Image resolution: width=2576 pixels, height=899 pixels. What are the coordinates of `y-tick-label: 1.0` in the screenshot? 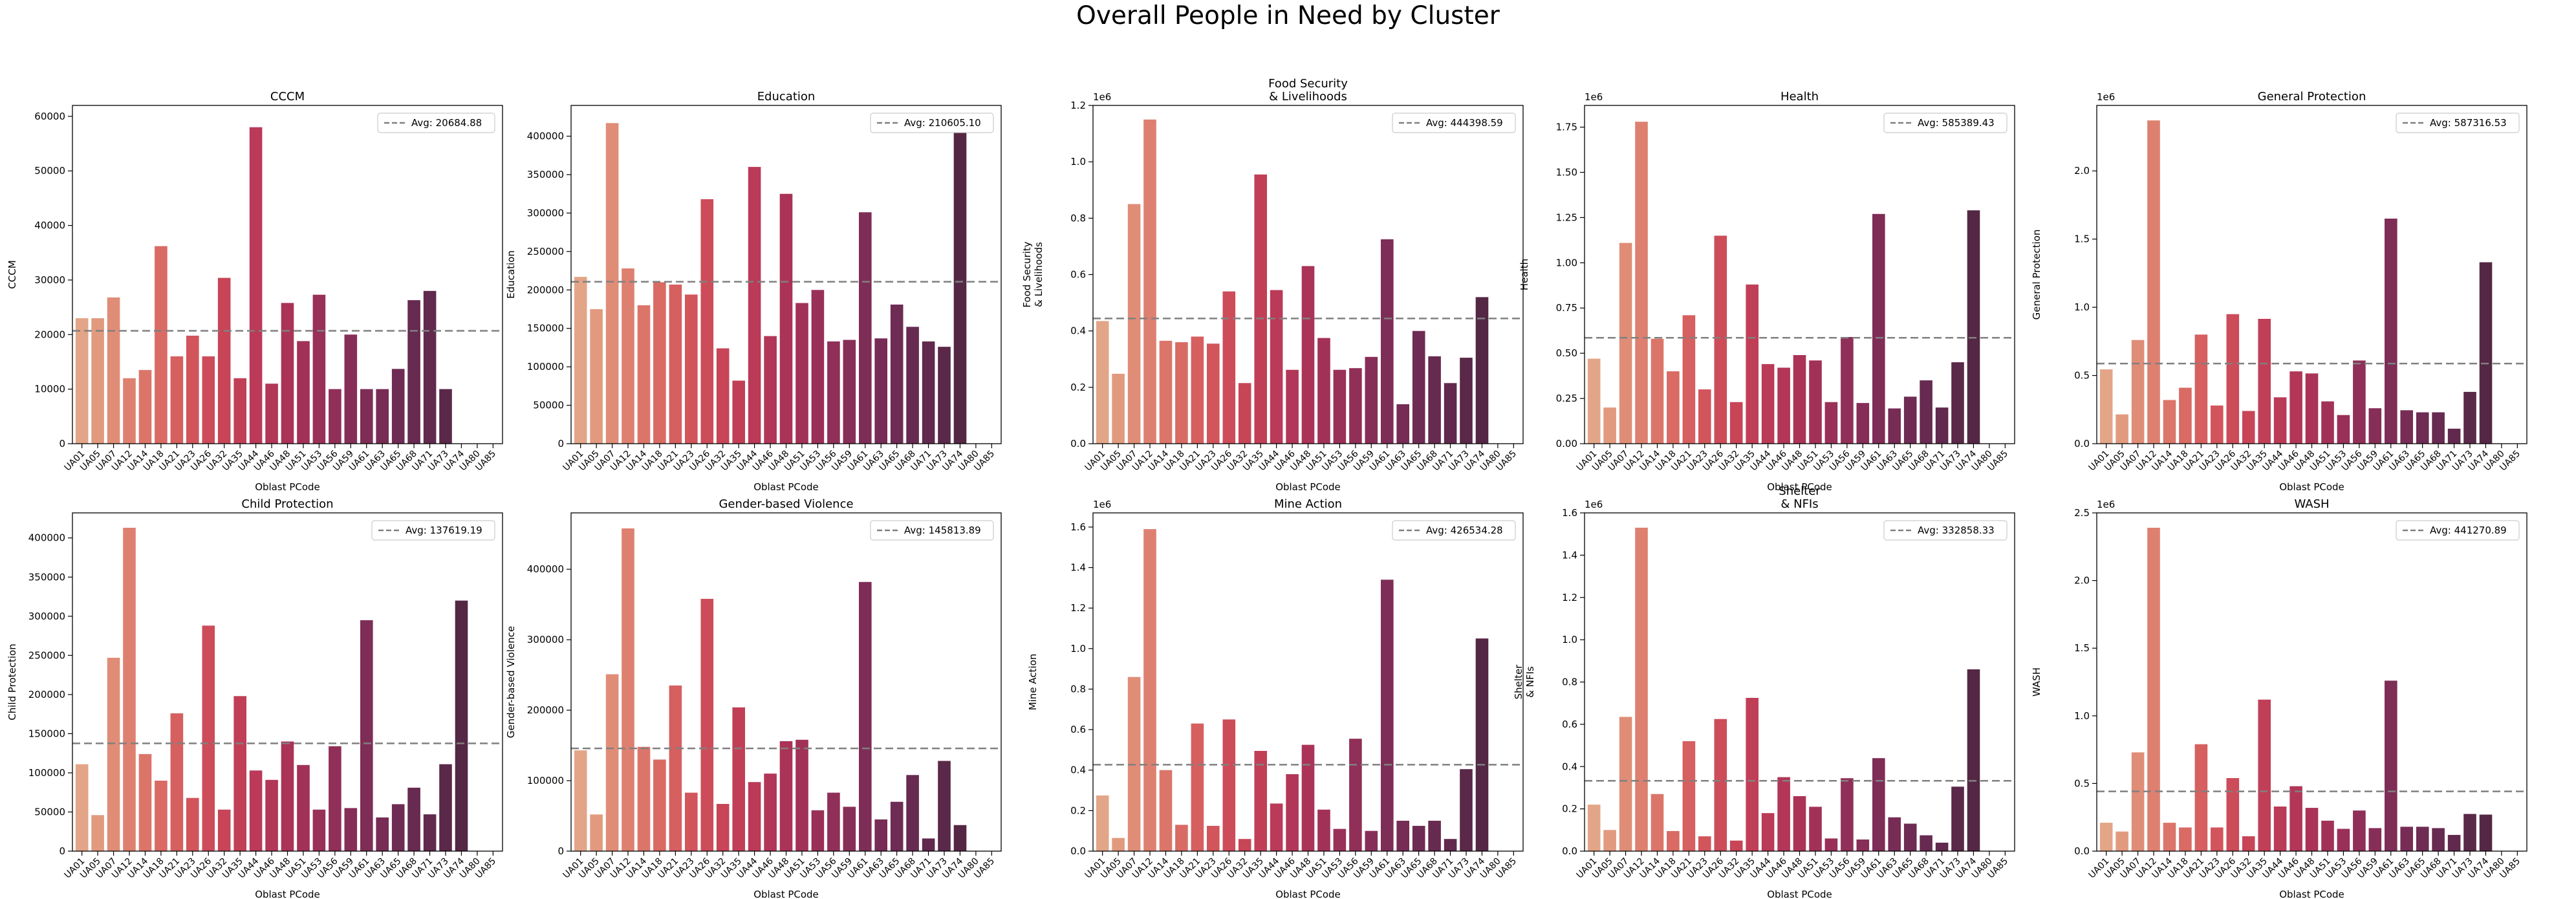 It's located at (1078, 649).